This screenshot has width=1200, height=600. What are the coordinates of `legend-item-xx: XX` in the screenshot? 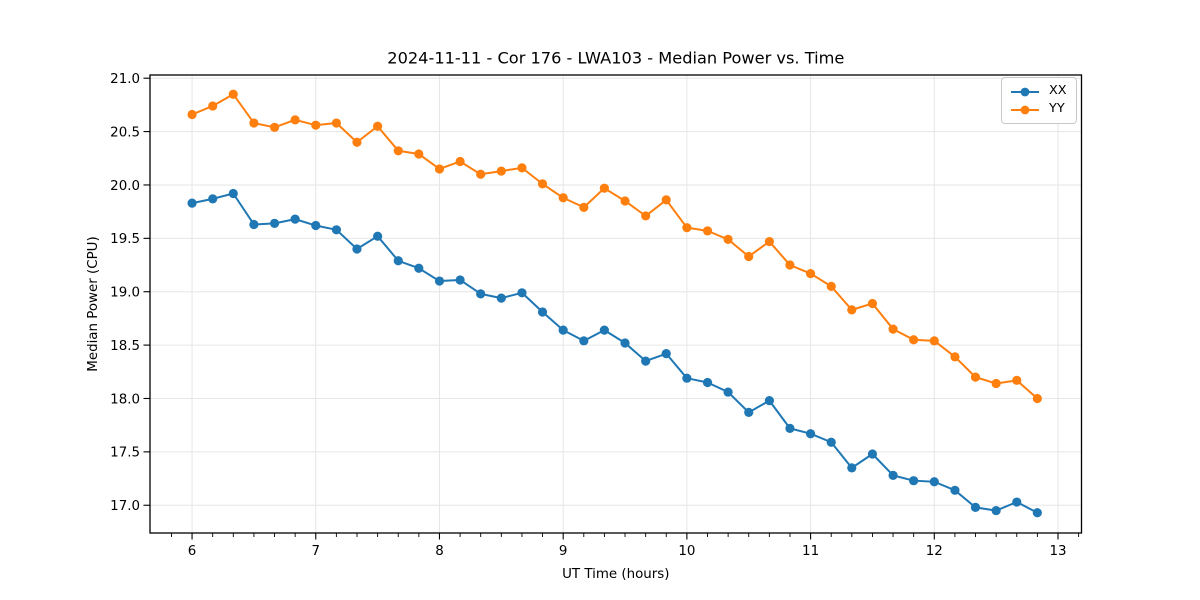 It's located at (1038, 91).